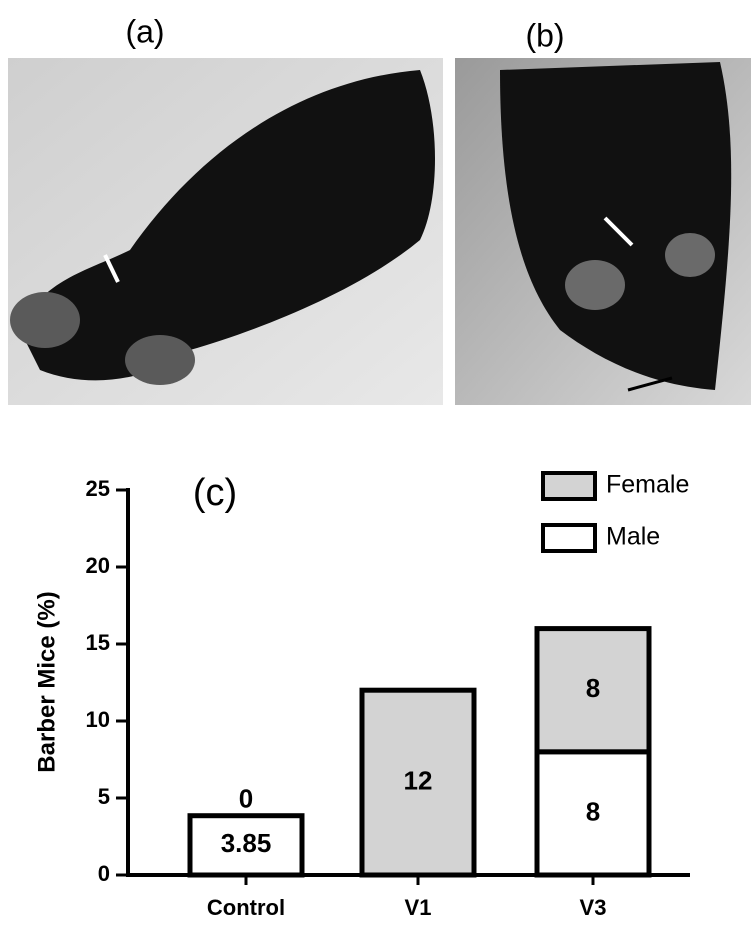  What do you see at coordinates (418, 907) in the screenshot?
I see `x-tick-label: V1` at bounding box center [418, 907].